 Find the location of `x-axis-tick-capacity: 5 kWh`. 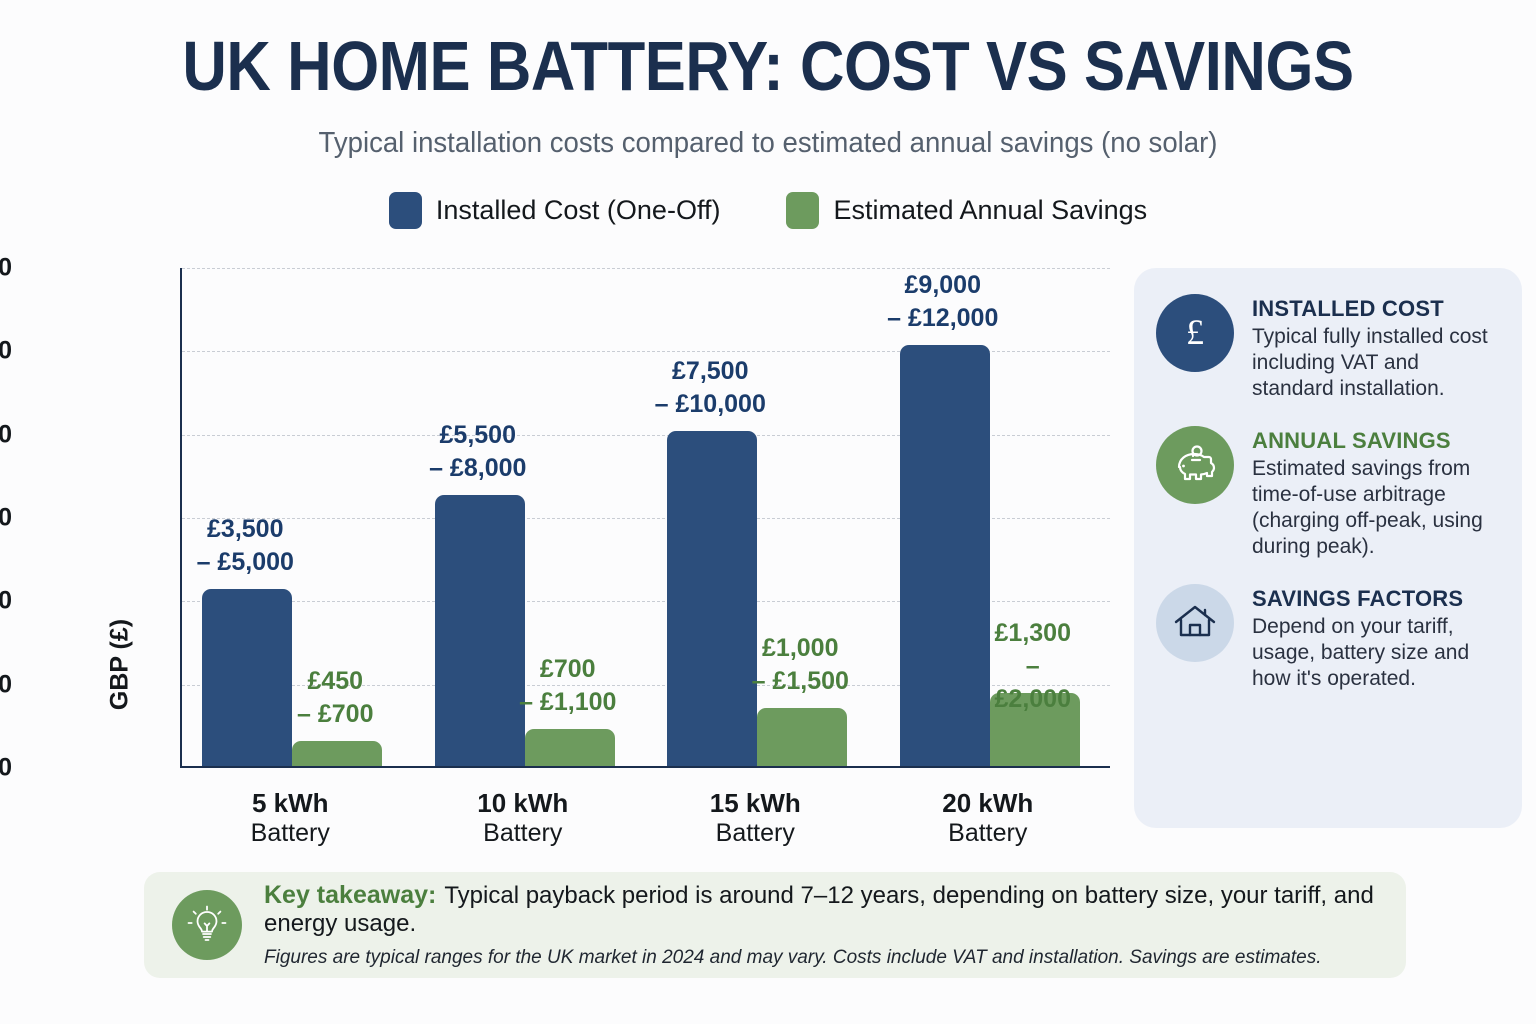

x-axis-tick-capacity: 5 kWh is located at coordinates (290, 803).